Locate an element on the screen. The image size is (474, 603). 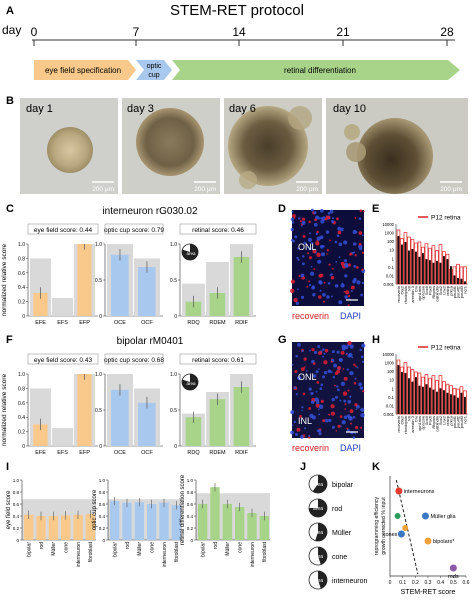
tick-label: 10000 is located at coordinates (388, 354).